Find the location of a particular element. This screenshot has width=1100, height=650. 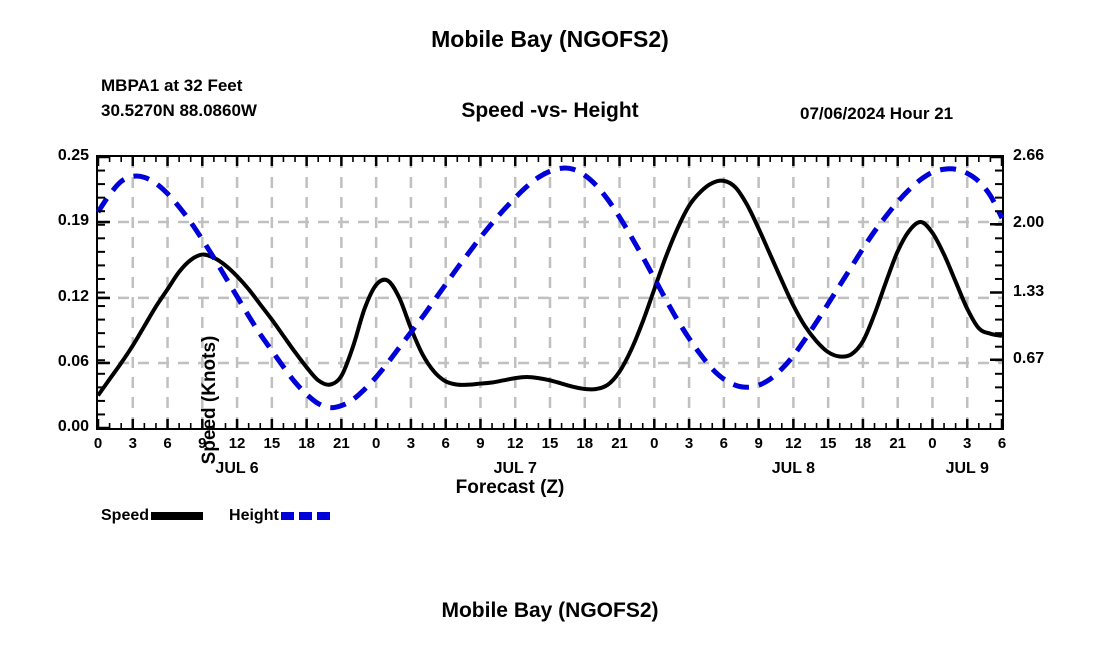

y-tick-label-left: 0.19 is located at coordinates (73, 221).